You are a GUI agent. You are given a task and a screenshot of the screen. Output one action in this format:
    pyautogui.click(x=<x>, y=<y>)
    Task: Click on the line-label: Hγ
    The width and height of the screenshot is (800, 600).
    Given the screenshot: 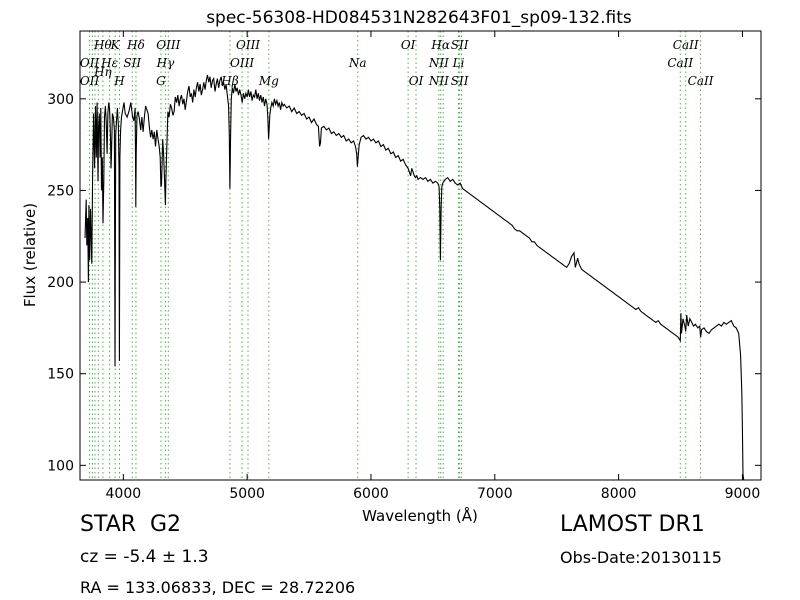 What is the action you would take?
    pyautogui.click(x=165, y=63)
    